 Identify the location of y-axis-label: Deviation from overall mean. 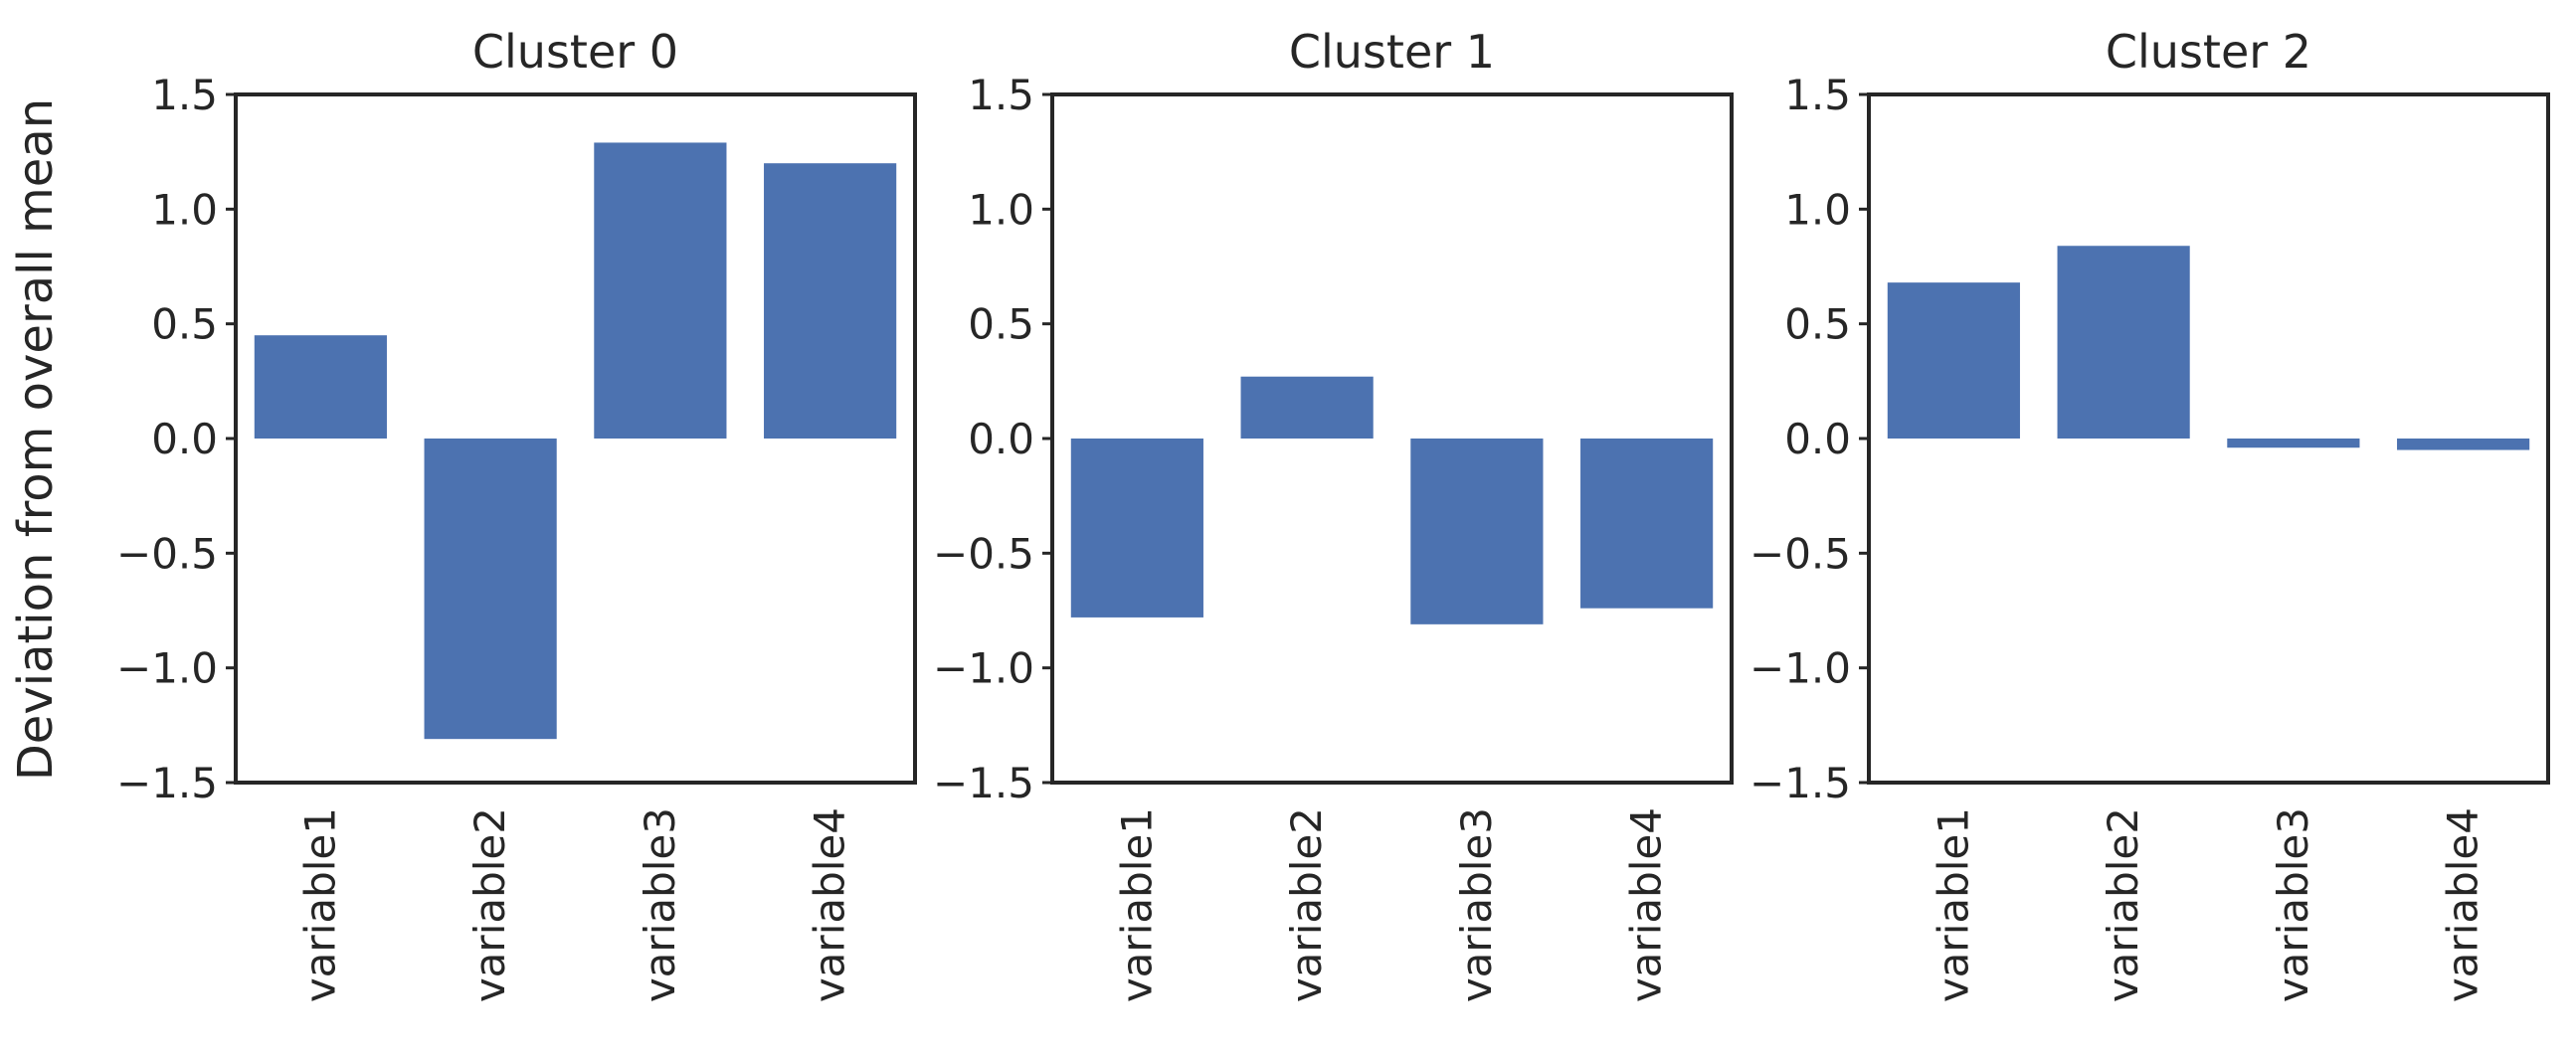
(36, 440).